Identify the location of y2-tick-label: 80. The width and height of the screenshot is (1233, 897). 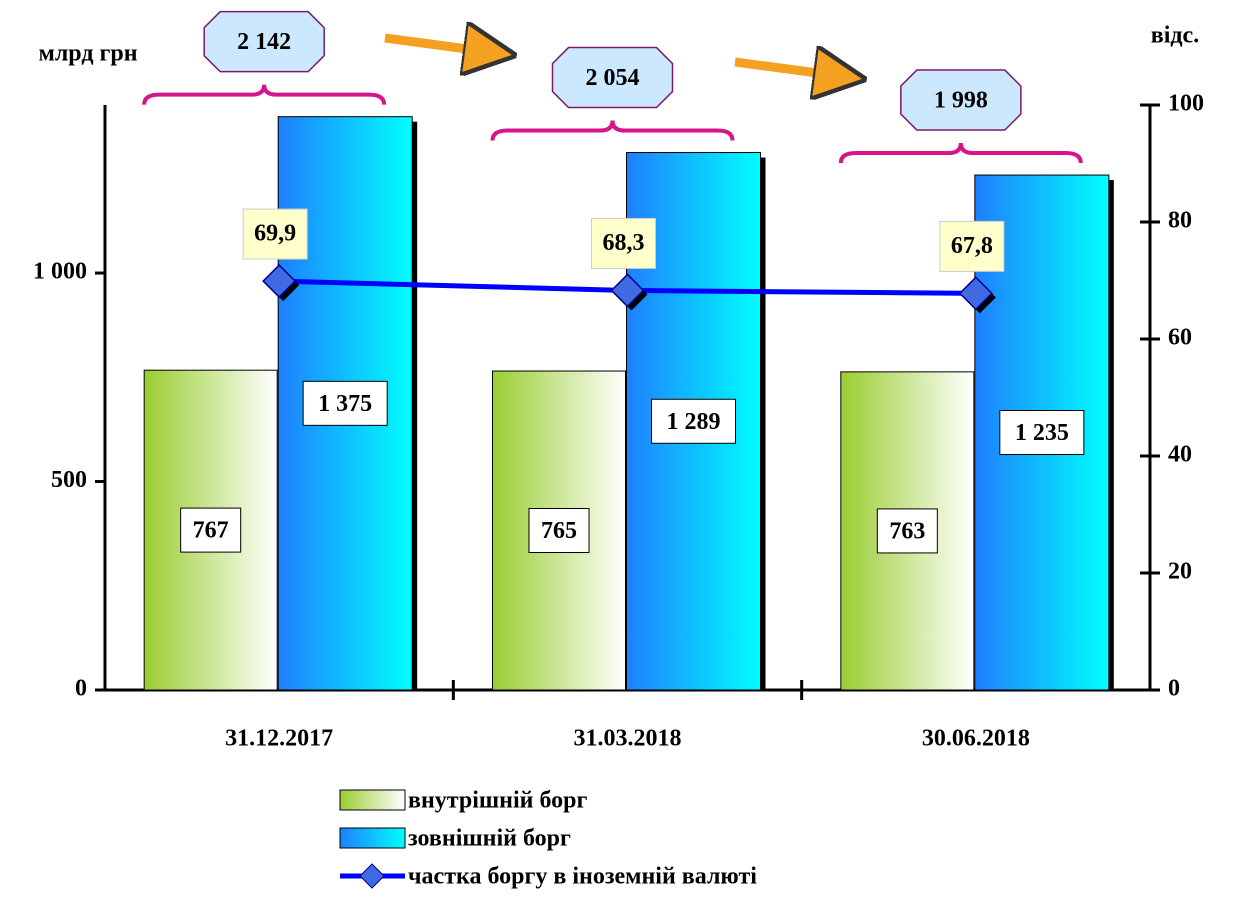
(1180, 221).